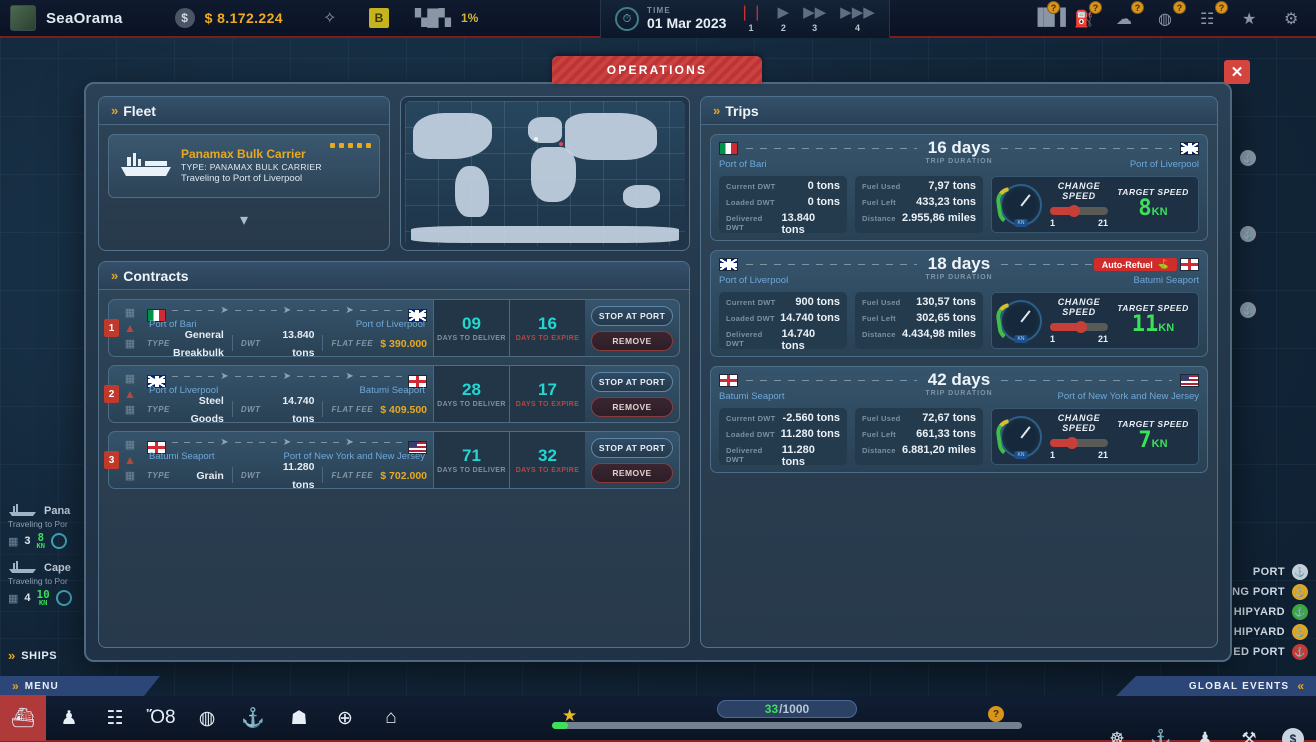 The width and height of the screenshot is (1316, 742). Describe the element at coordinates (1237, 72) in the screenshot. I see `close-icon: ✕` at that location.